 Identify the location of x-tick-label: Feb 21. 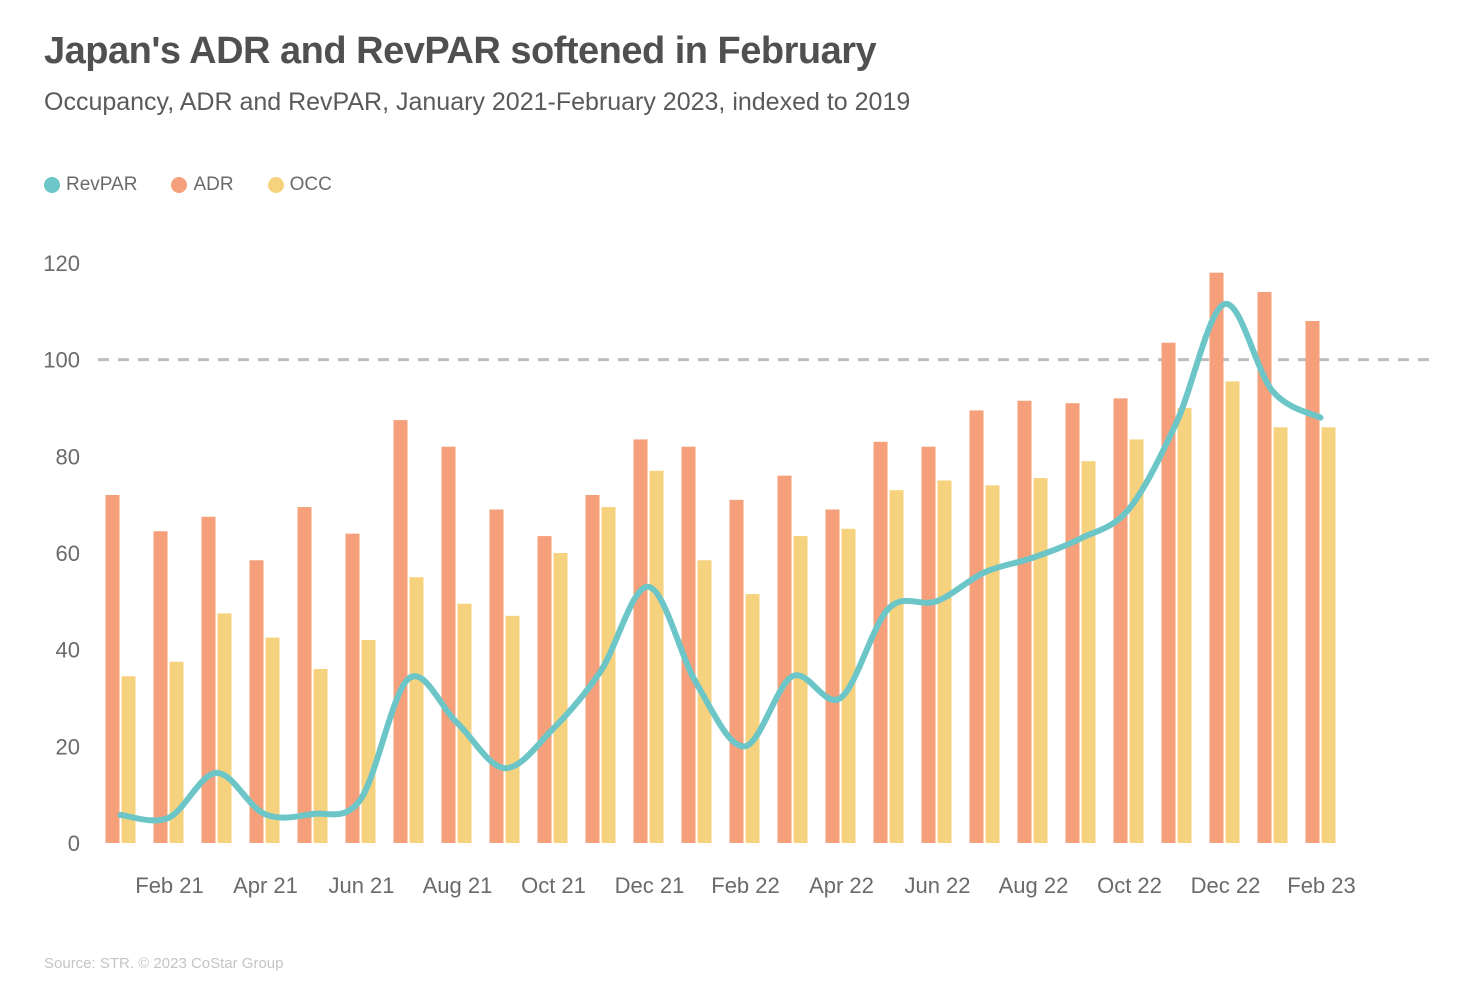
(169, 885).